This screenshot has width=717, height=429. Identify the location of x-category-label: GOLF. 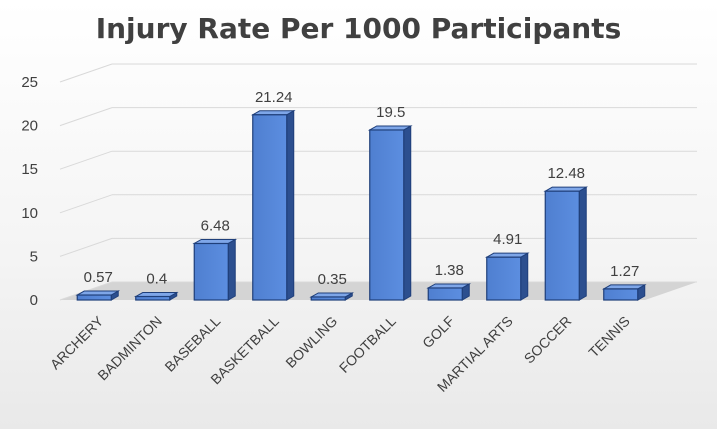
(438, 332).